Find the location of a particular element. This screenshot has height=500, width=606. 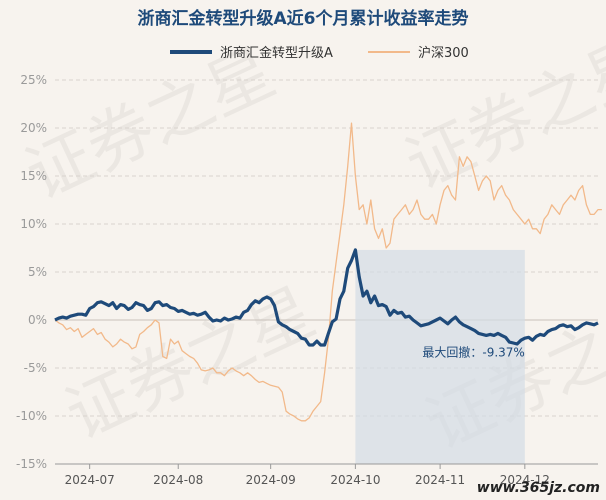

x-tick-label: 2024-12 is located at coordinates (525, 480).